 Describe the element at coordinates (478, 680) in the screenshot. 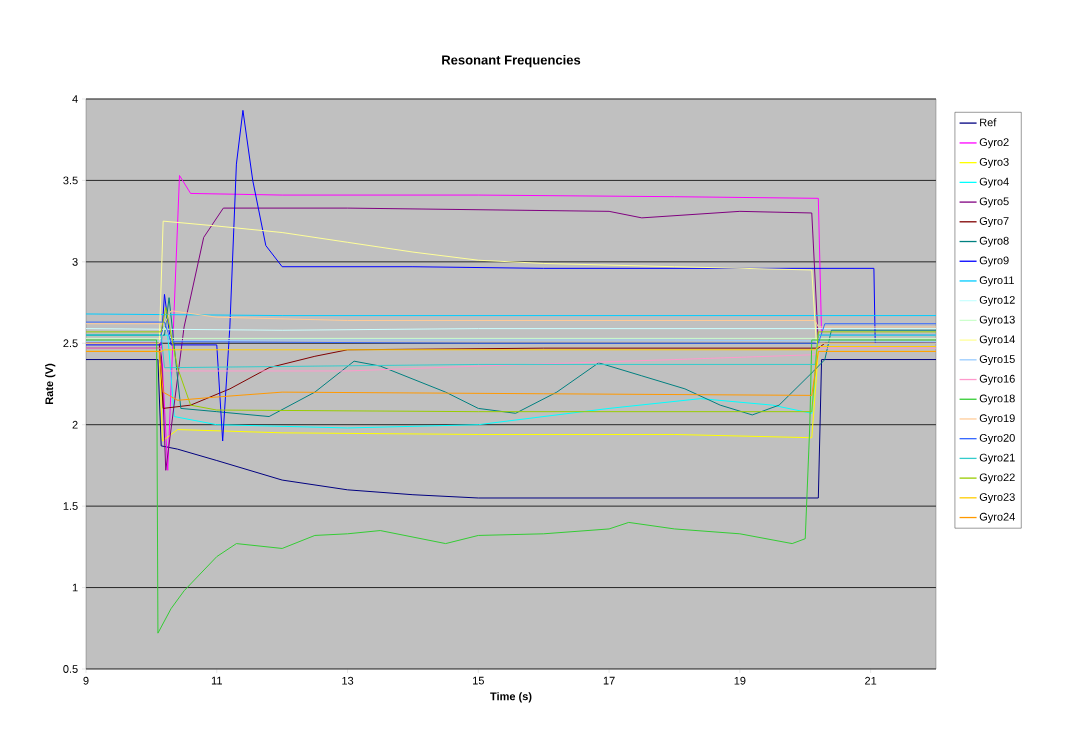

I see `x-tick-label: 15` at that location.